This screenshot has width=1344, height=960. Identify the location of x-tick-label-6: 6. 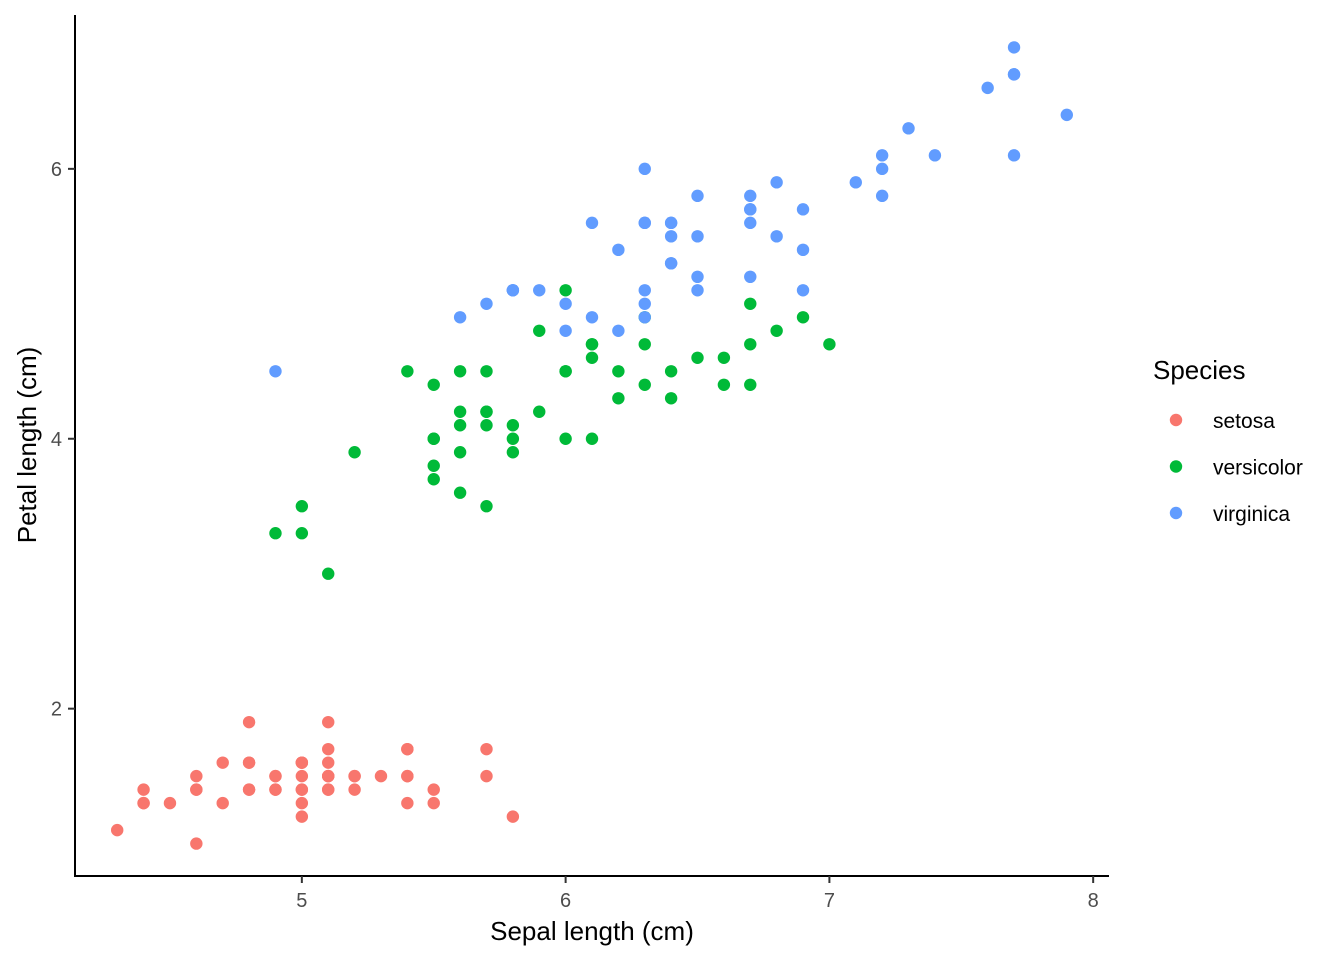
(565, 901).